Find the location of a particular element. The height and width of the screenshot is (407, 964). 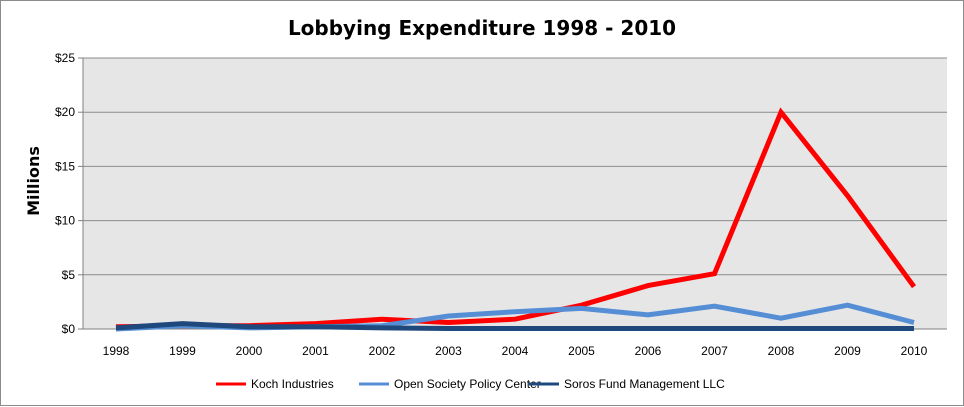

x-tick-label: 2001 is located at coordinates (315, 351).